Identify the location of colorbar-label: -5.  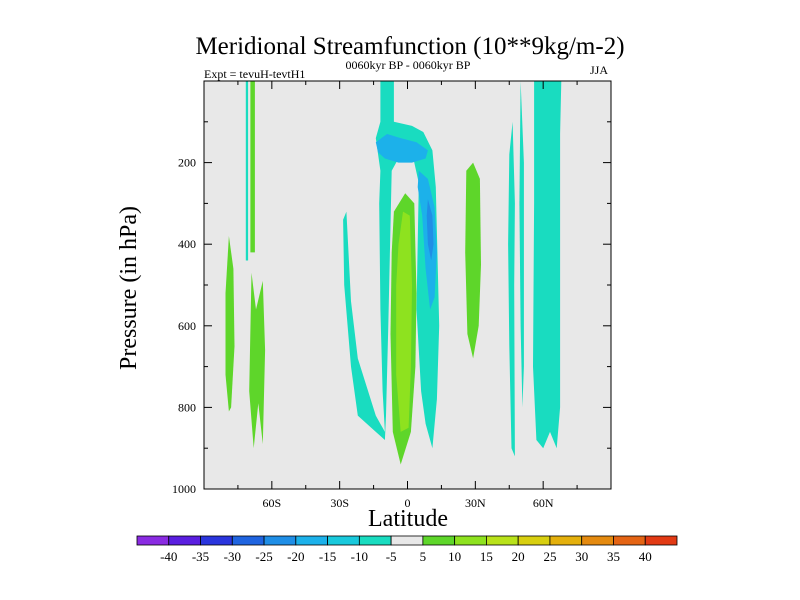
(391, 556).